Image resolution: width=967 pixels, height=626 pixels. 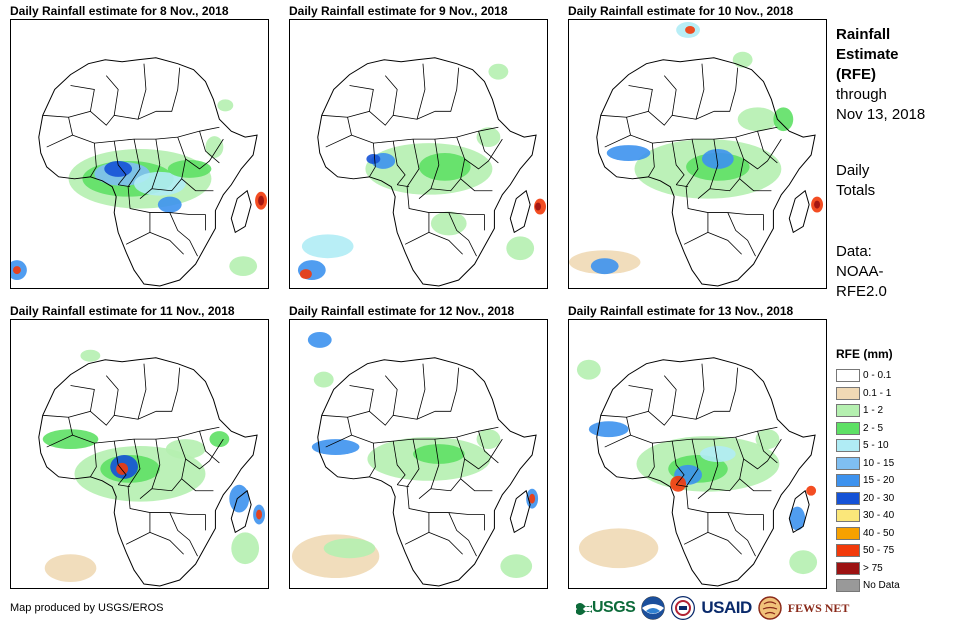 I want to click on legend-label: 2 - 5, so click(x=873, y=428).